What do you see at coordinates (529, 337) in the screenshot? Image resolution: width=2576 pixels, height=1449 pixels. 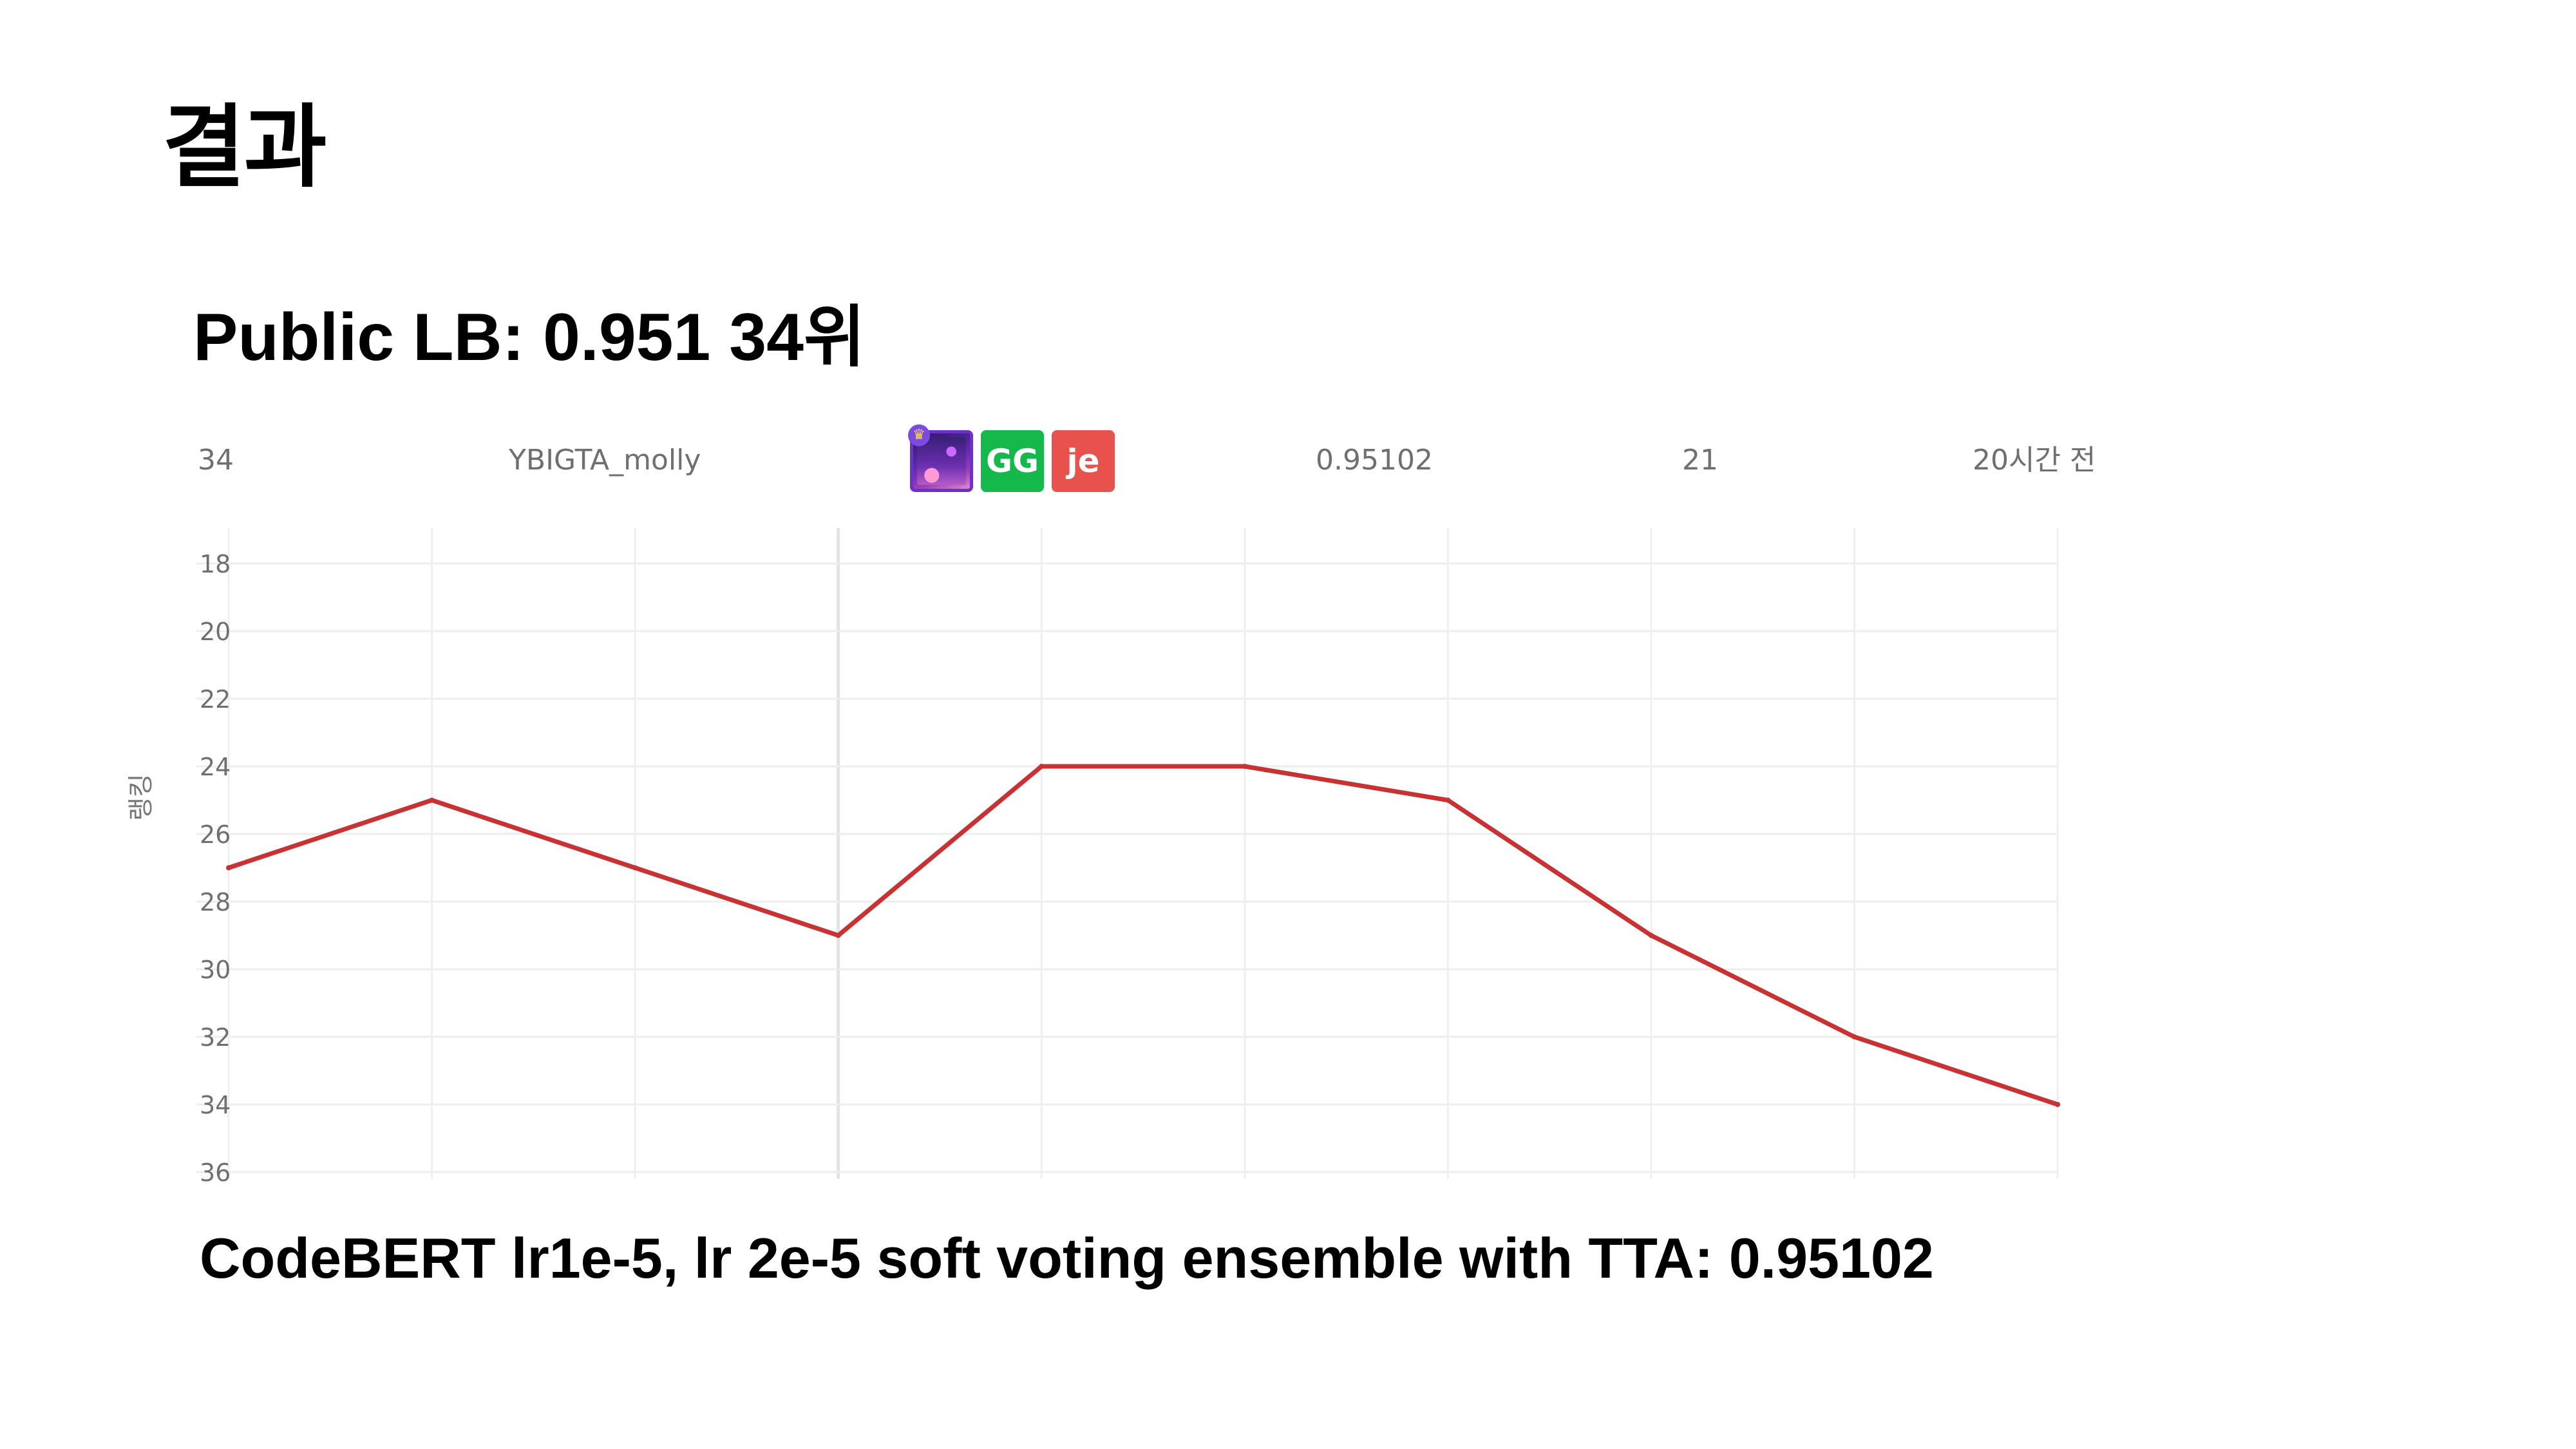 I see `public-lb-heading: Public LB: 0.951 34위` at bounding box center [529, 337].